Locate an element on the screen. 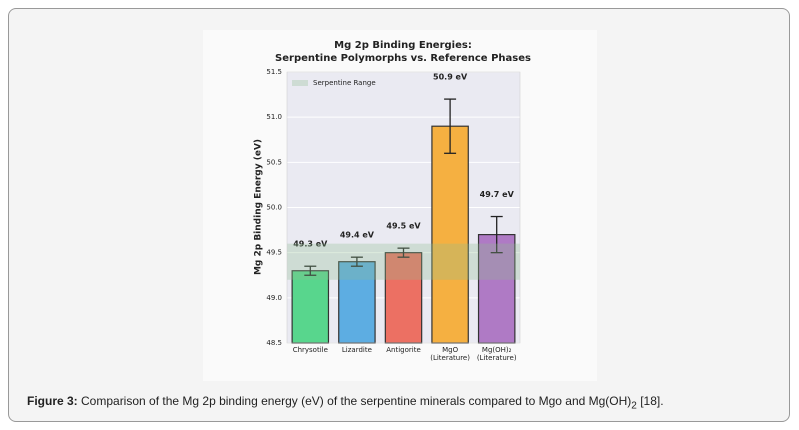  value-label: 49.5 eV is located at coordinates (403, 226).